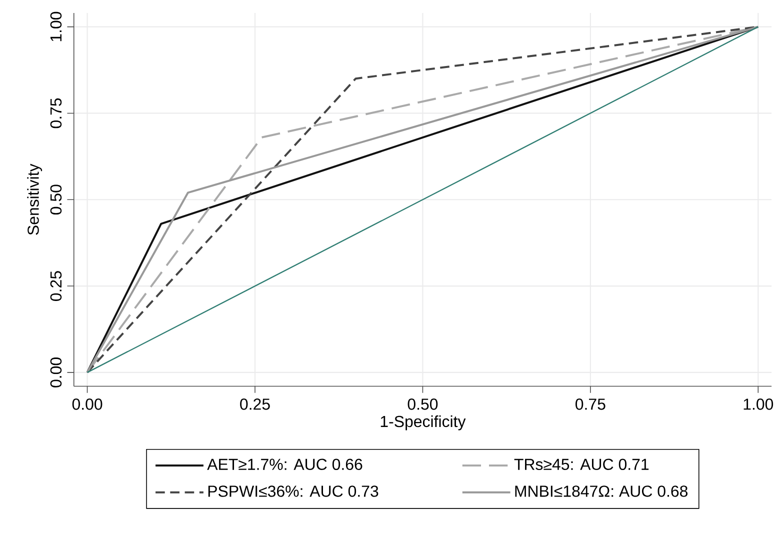  What do you see at coordinates (56, 373) in the screenshot?
I see `y-tick-label: 0.00` at bounding box center [56, 373].